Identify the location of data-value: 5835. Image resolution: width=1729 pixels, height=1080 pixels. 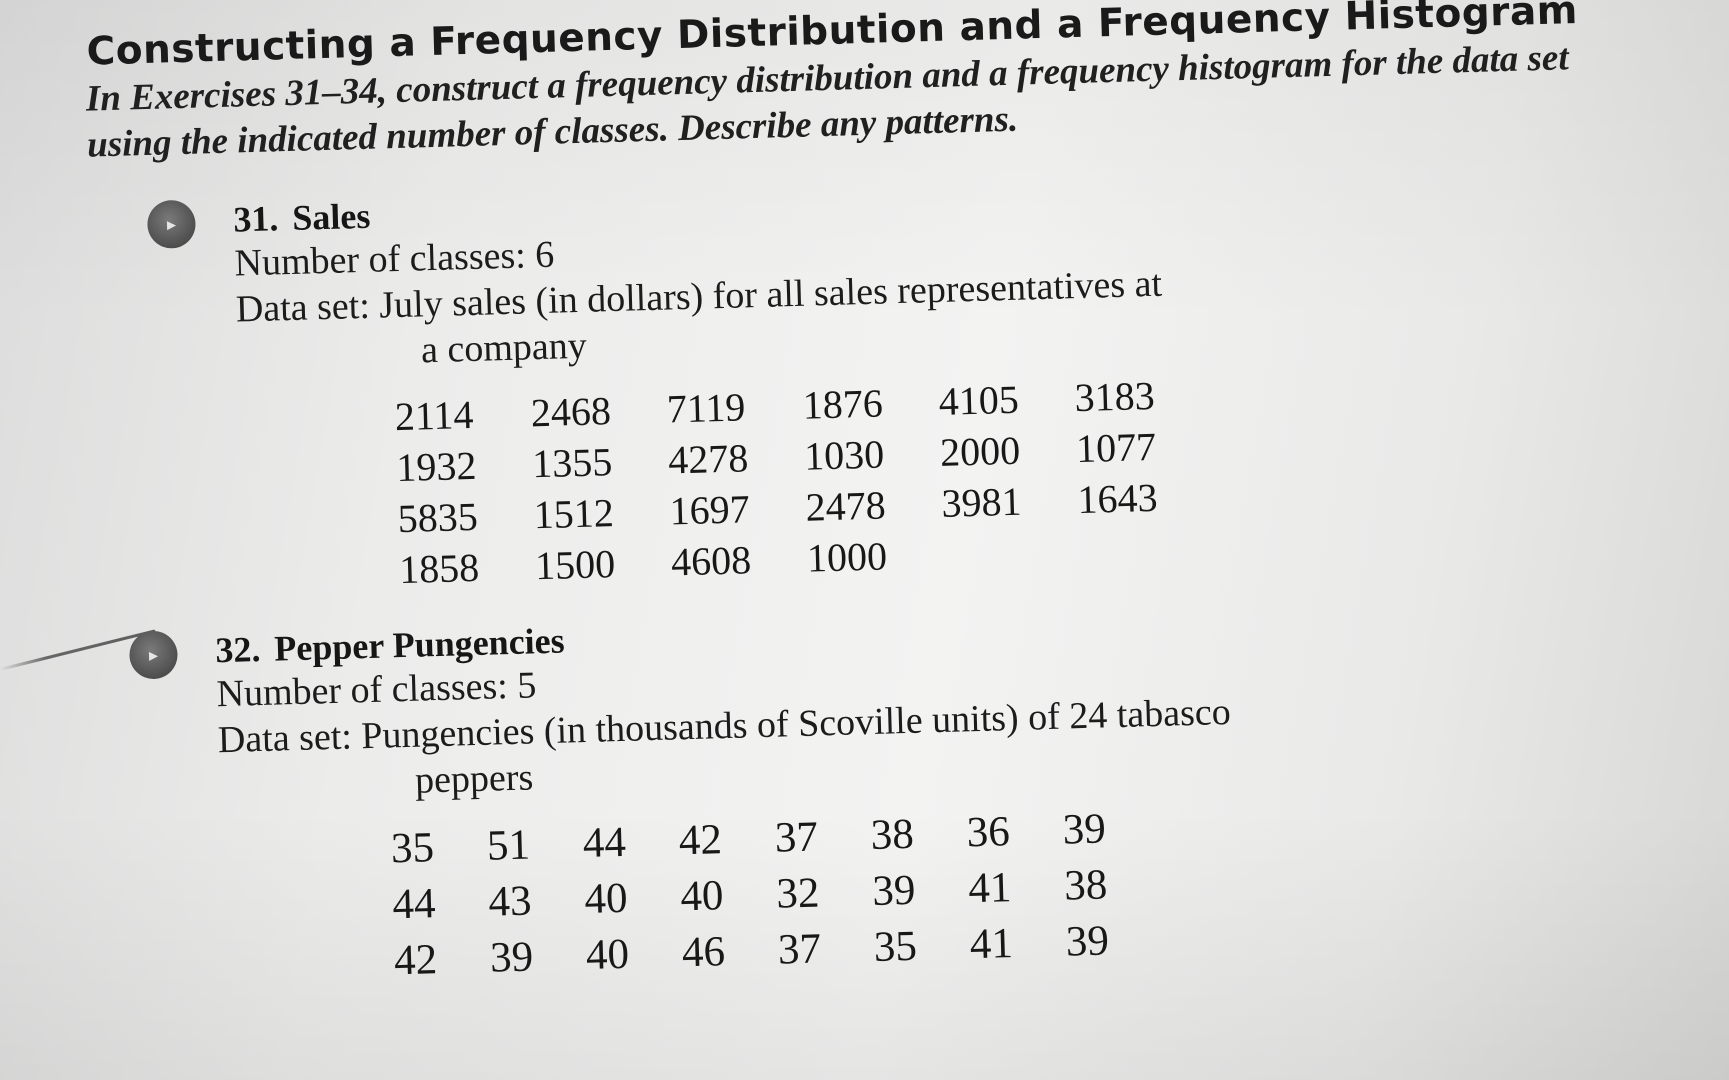
(438, 517).